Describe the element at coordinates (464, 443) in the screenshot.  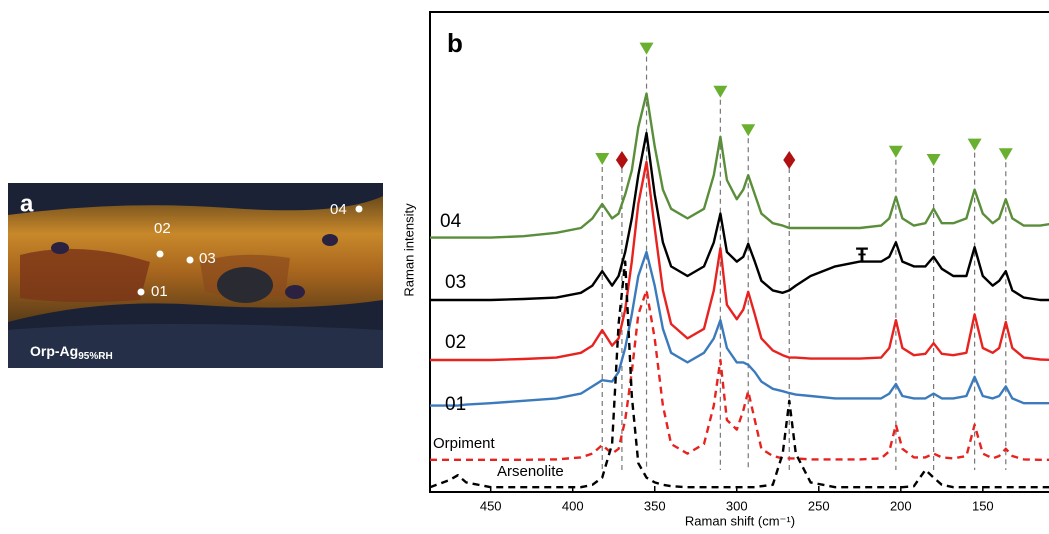
I see `series-label: Orpiment` at that location.